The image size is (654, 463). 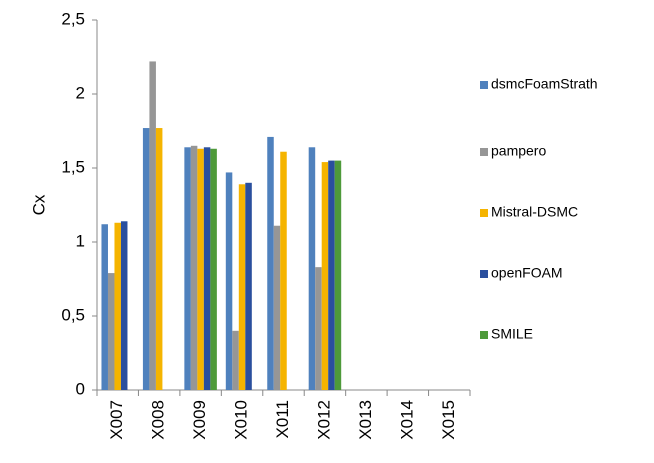 I want to click on legend-label: openFOAM, so click(x=527, y=273).